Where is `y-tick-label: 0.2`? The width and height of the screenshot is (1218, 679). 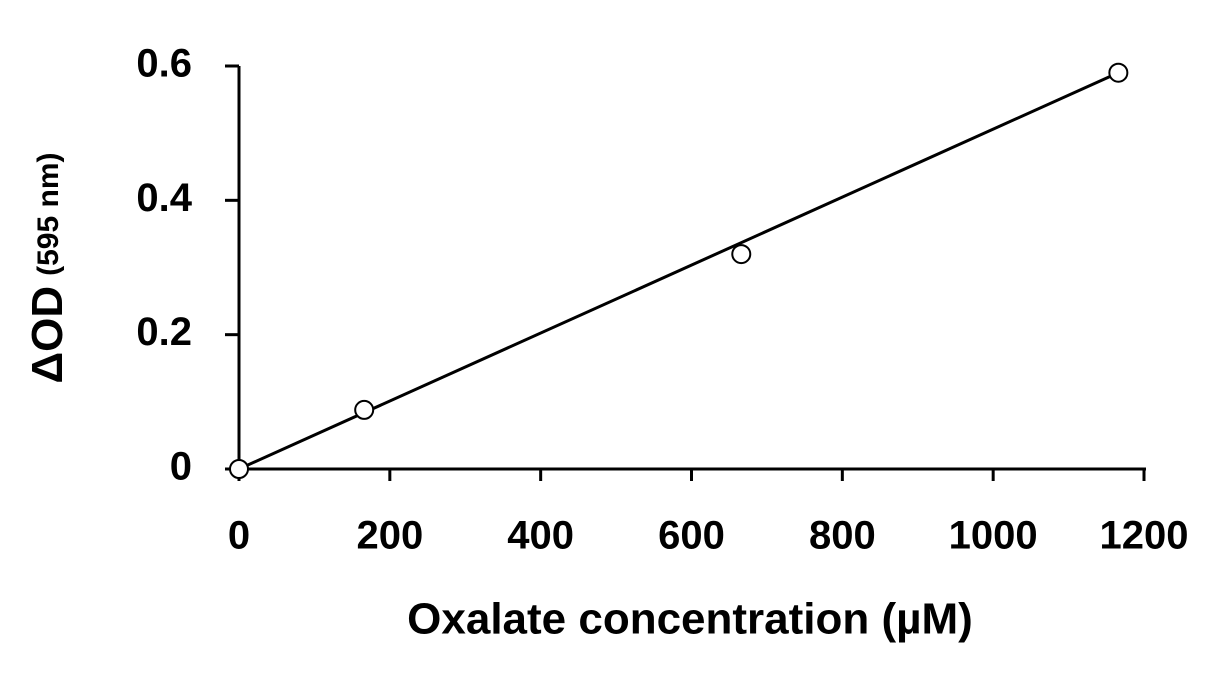
y-tick-label: 0.2 is located at coordinates (164, 332).